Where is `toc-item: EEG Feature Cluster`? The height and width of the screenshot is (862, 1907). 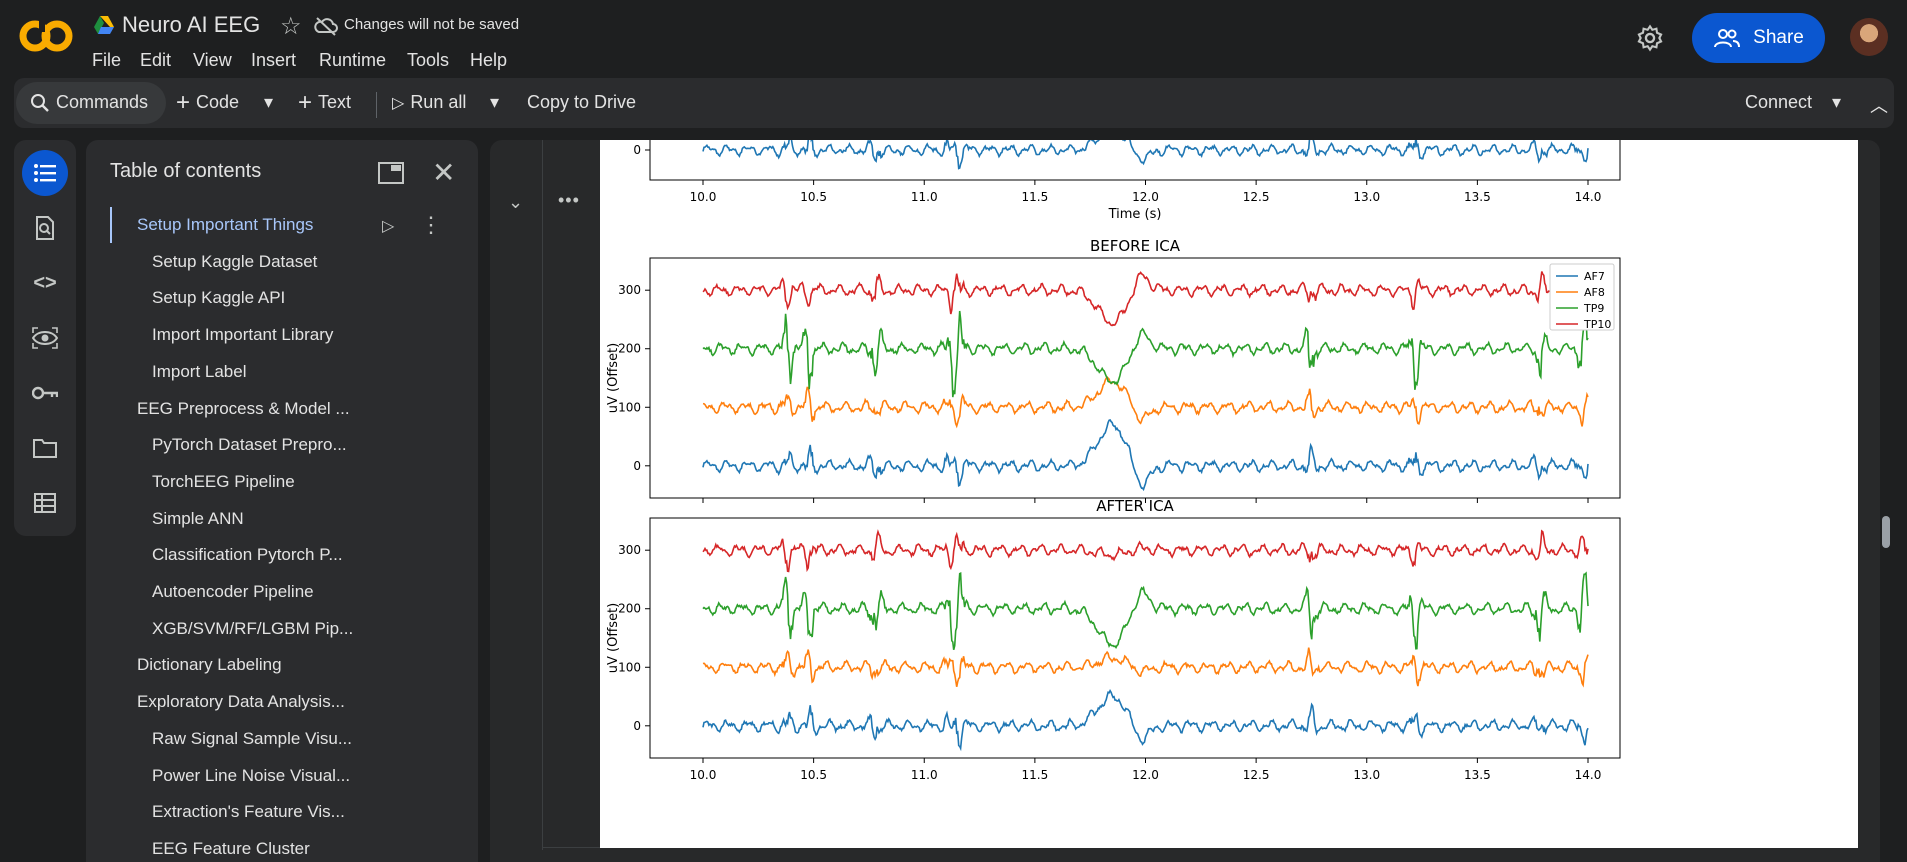 toc-item: EEG Feature Cluster is located at coordinates (231, 848).